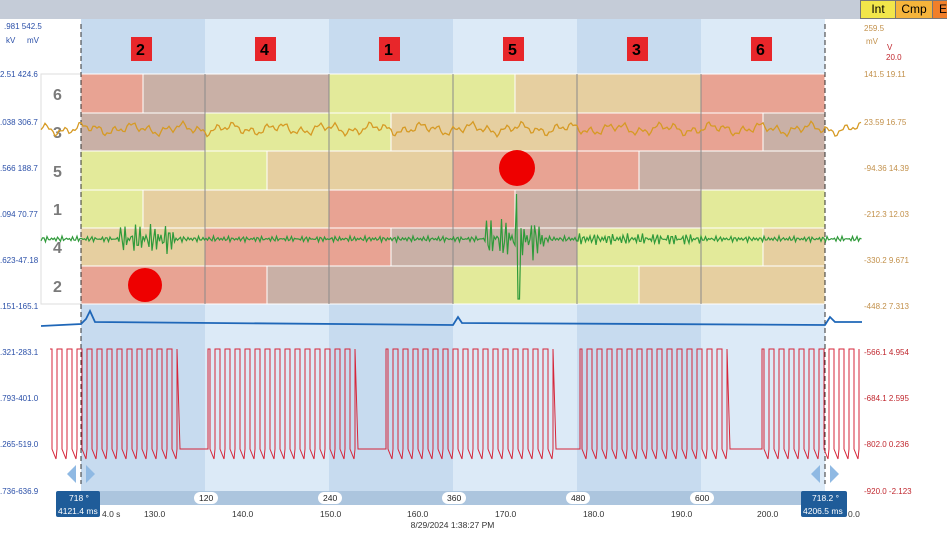 This screenshot has height=540, width=947. What do you see at coordinates (19, 122) in the screenshot?
I see `left-axis-label: .038 306.7` at bounding box center [19, 122].